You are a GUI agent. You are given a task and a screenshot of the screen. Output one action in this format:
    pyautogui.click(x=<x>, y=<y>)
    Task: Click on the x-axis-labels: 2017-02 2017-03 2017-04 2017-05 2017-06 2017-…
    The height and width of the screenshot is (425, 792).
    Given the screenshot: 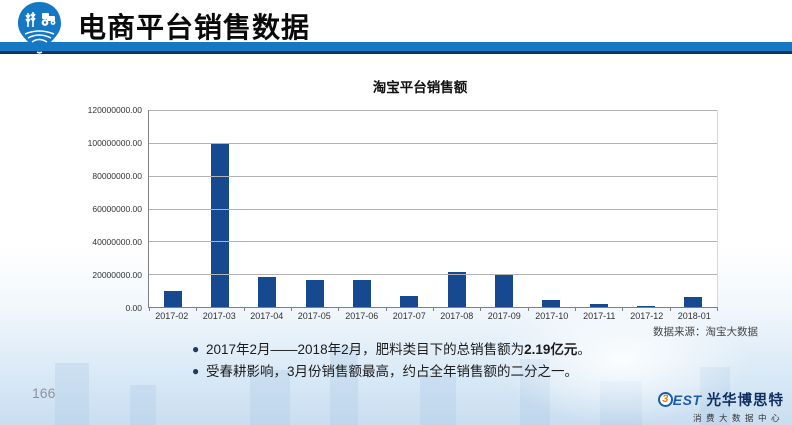 What is the action you would take?
    pyautogui.click(x=433, y=316)
    